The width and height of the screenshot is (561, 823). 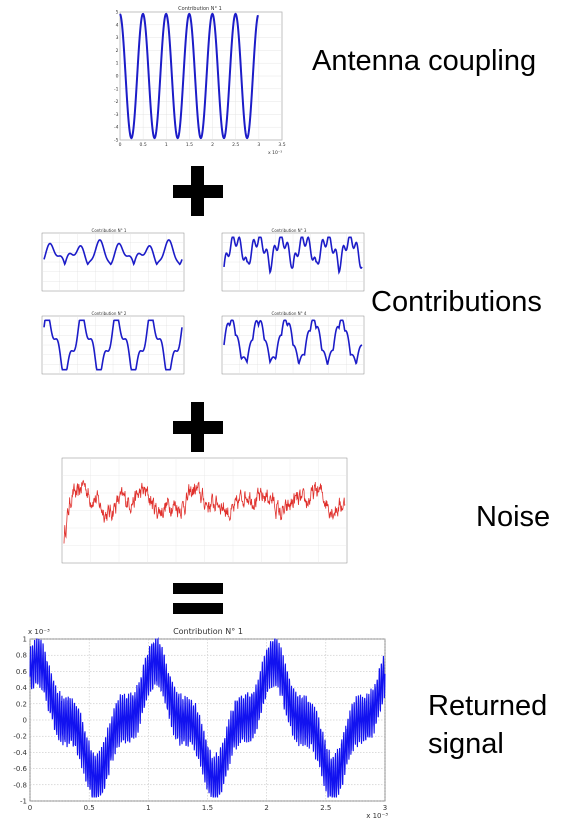 What do you see at coordinates (116, 141) in the screenshot?
I see `y-tick-label: -5` at bounding box center [116, 141].